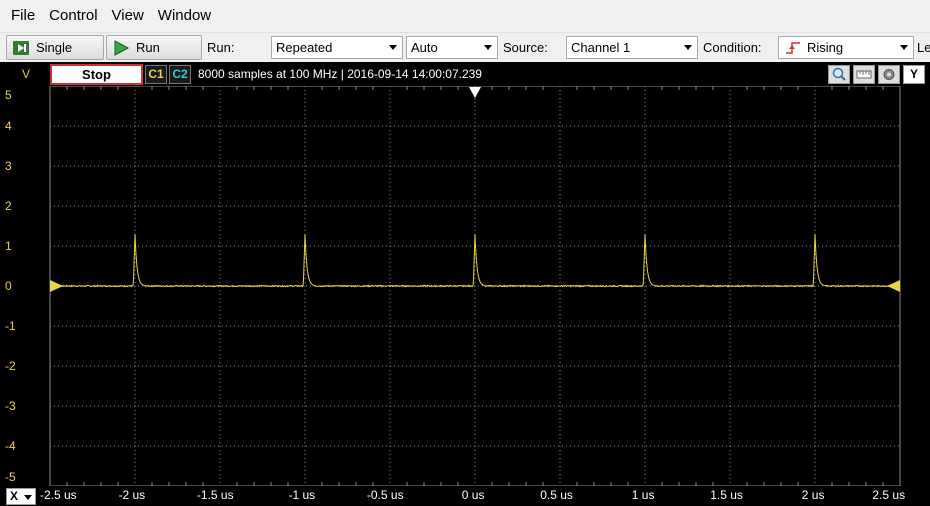 This screenshot has width=930, height=506. I want to click on x-tick-label: 1 us, so click(643, 495).